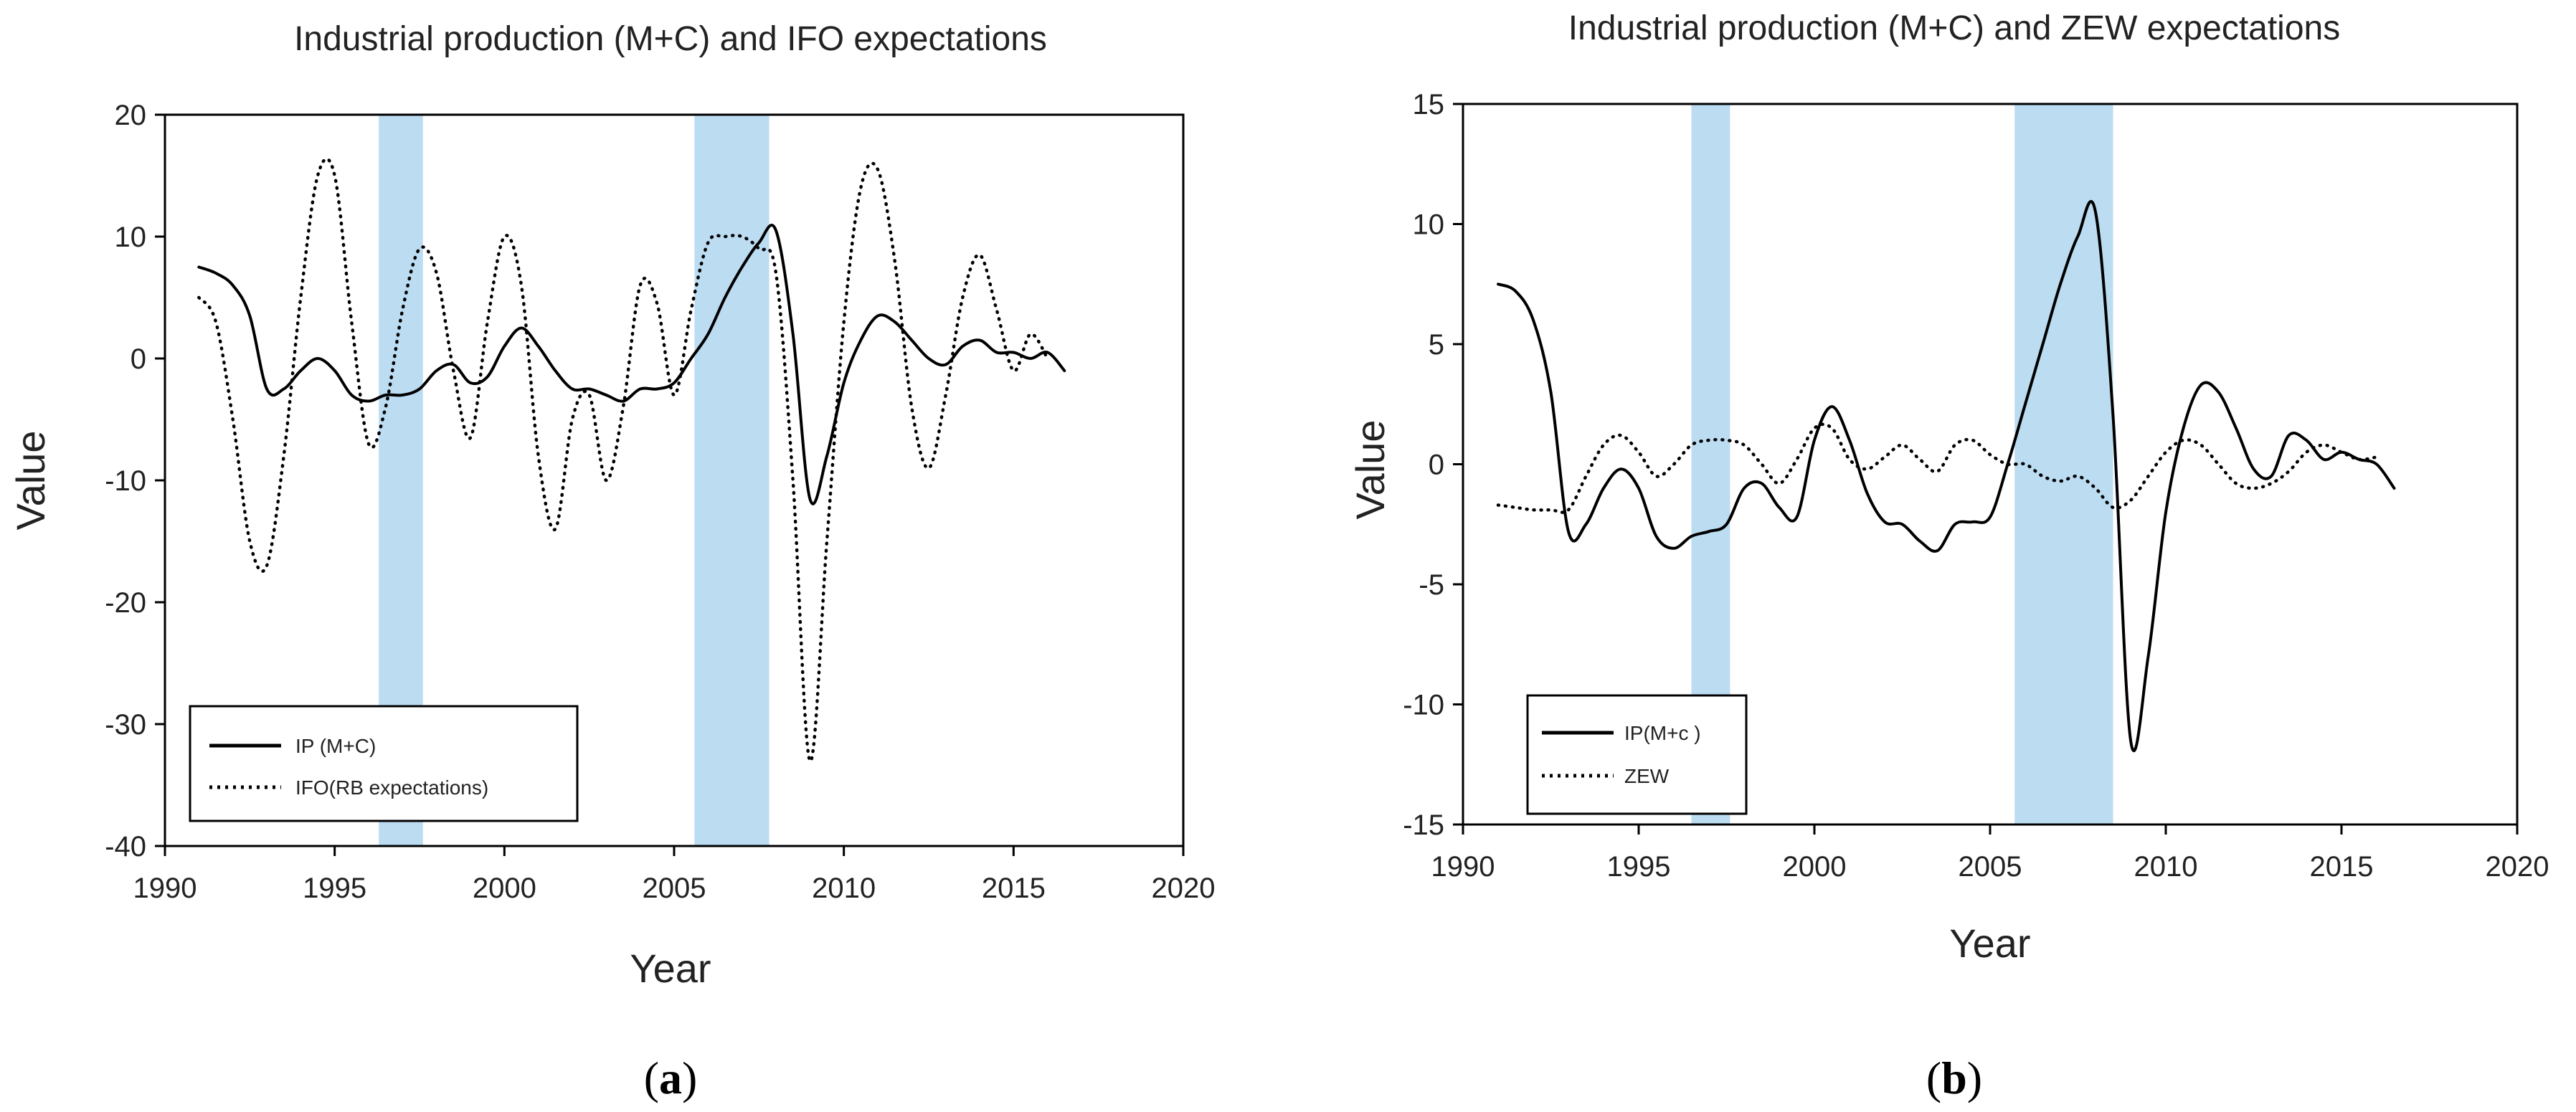  What do you see at coordinates (1423, 825) in the screenshot?
I see `chart-b-y-tick-label--15: -15` at bounding box center [1423, 825].